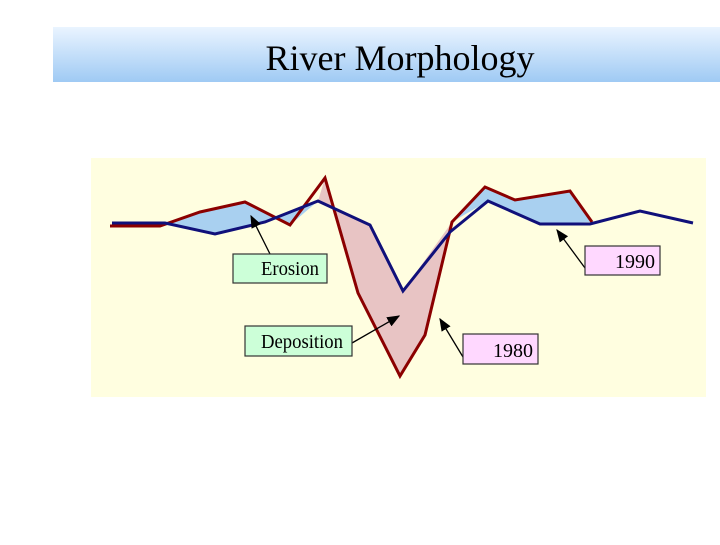  I want to click on profile-1990, so click(403, 246).